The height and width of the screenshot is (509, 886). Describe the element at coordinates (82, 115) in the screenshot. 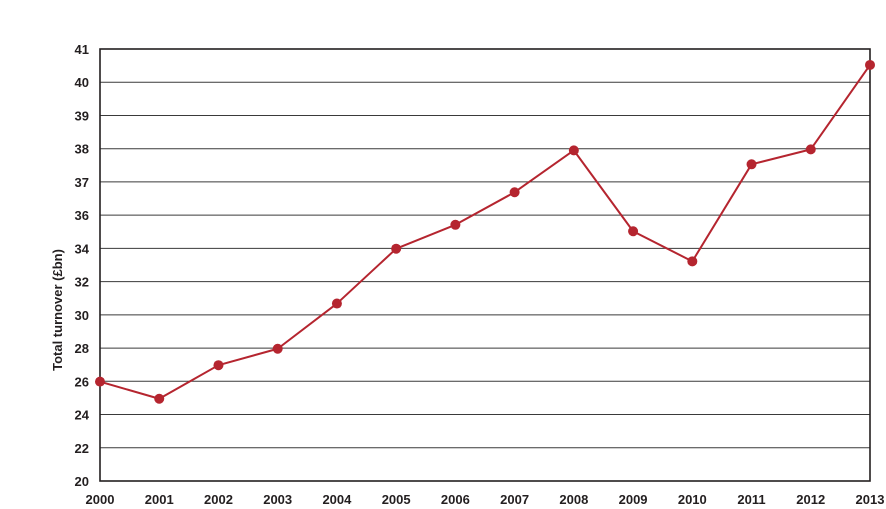

I see `y-tick-label: 39` at that location.